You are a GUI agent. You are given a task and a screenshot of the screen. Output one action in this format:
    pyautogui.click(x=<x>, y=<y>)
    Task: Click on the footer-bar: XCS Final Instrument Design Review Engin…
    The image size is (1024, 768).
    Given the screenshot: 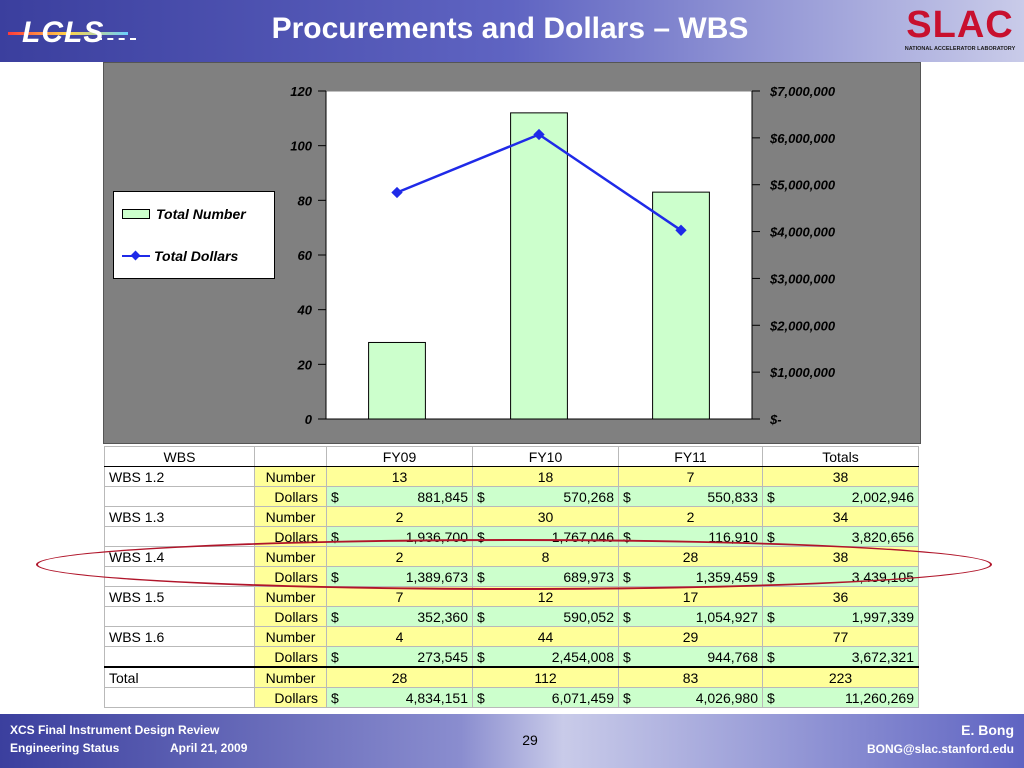 What is the action you would take?
    pyautogui.click(x=512, y=741)
    